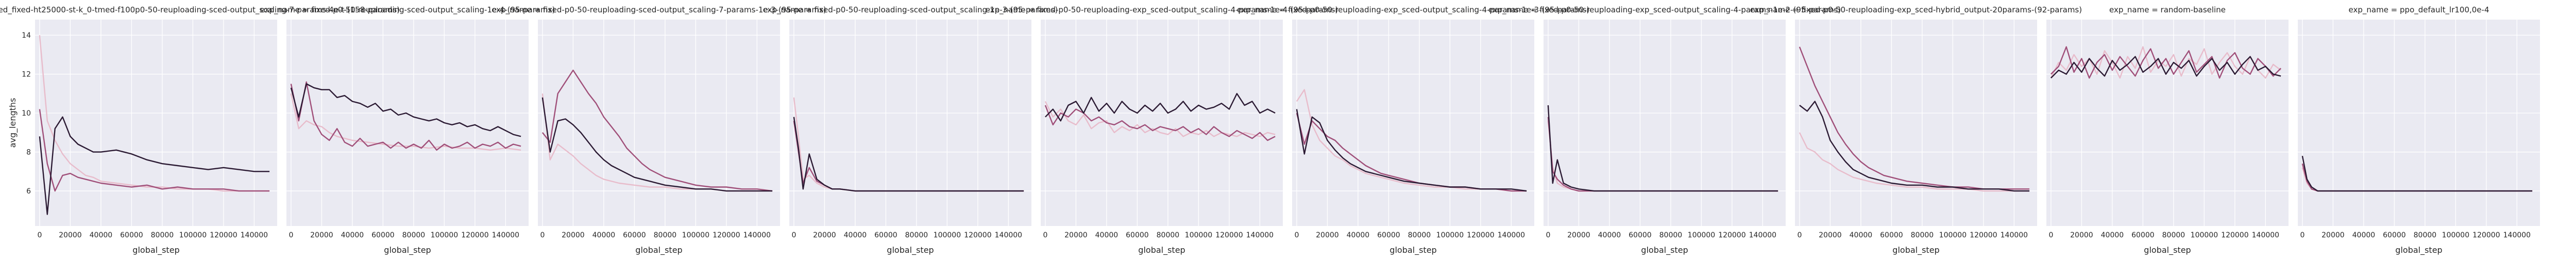  What do you see at coordinates (28, 153) in the screenshot?
I see `y-tick-label: 8` at bounding box center [28, 153].